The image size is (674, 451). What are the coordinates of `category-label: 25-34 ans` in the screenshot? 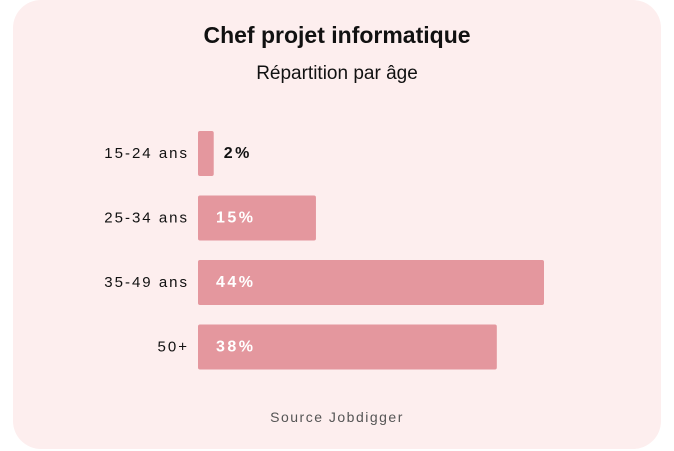 It's located at (146, 218).